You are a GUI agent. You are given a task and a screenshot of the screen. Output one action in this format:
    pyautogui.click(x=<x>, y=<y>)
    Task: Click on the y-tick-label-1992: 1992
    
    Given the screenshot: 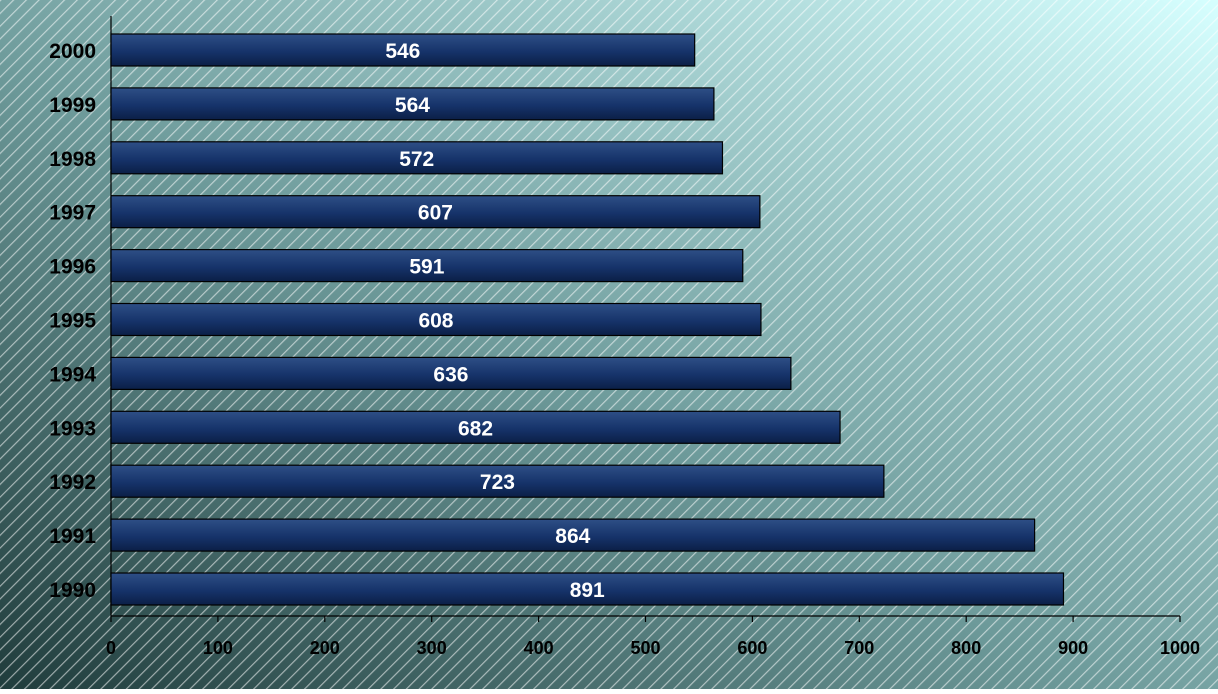 What is the action you would take?
    pyautogui.click(x=72, y=482)
    